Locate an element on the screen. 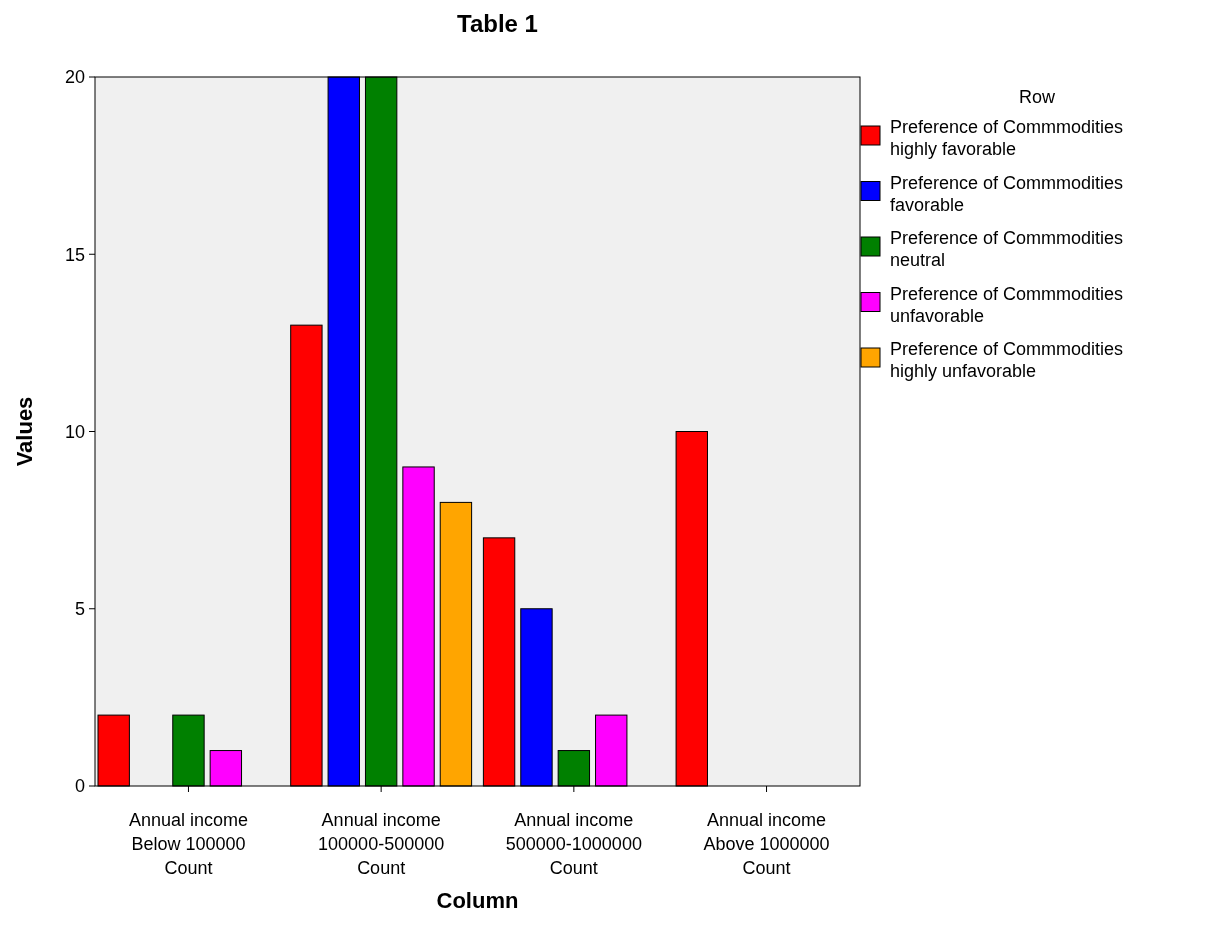  x-tick-label: Annual income Above 1000000 Count is located at coordinates (766, 844).